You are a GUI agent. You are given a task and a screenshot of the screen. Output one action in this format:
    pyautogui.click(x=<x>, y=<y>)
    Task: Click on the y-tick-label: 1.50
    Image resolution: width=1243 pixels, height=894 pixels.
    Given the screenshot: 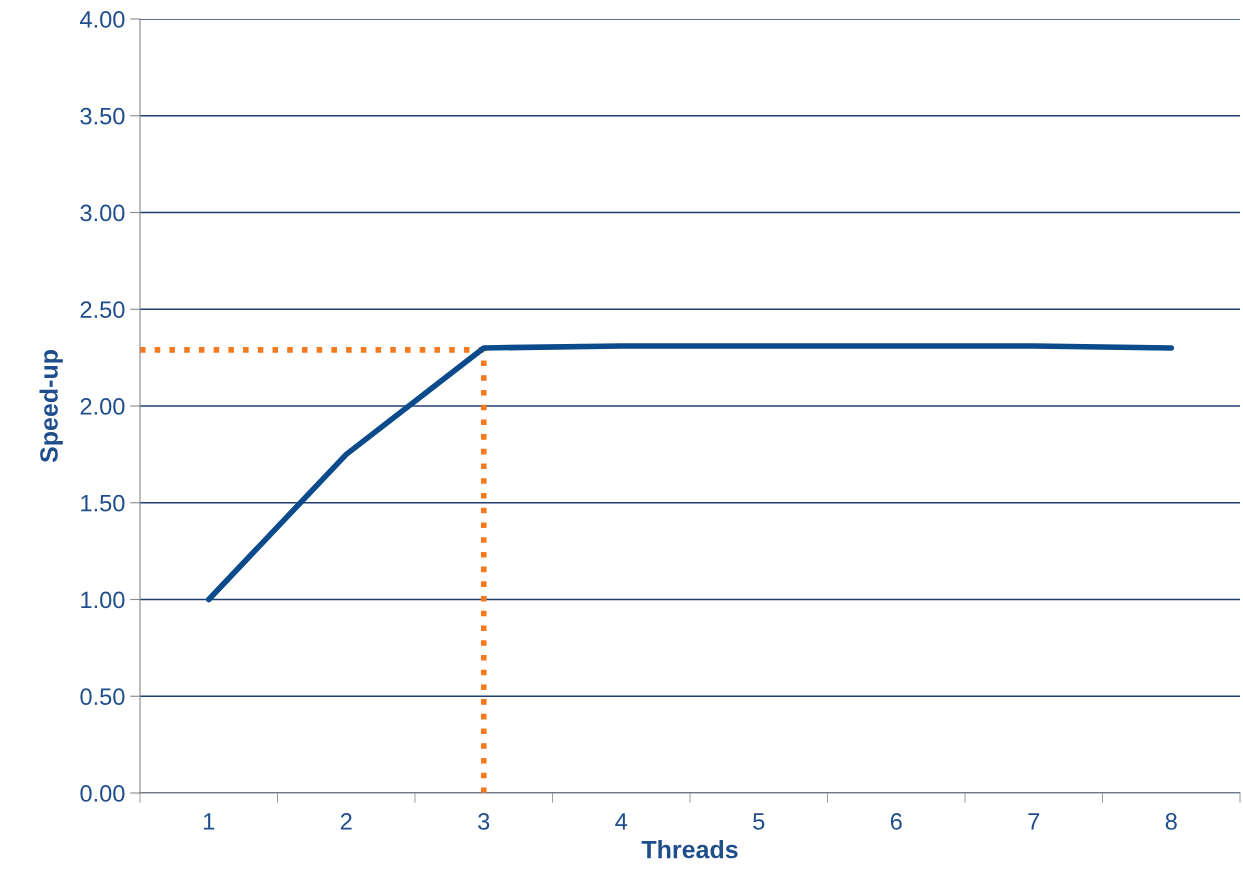 What is the action you would take?
    pyautogui.click(x=103, y=503)
    